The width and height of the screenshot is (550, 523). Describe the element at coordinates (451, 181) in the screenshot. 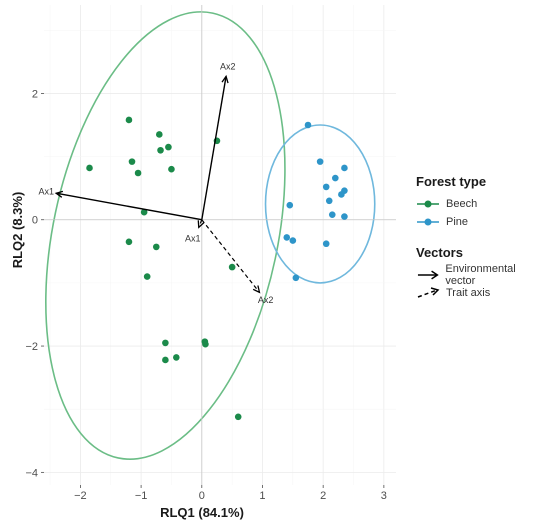

I see `legend-forest-title: Forest type` at that location.